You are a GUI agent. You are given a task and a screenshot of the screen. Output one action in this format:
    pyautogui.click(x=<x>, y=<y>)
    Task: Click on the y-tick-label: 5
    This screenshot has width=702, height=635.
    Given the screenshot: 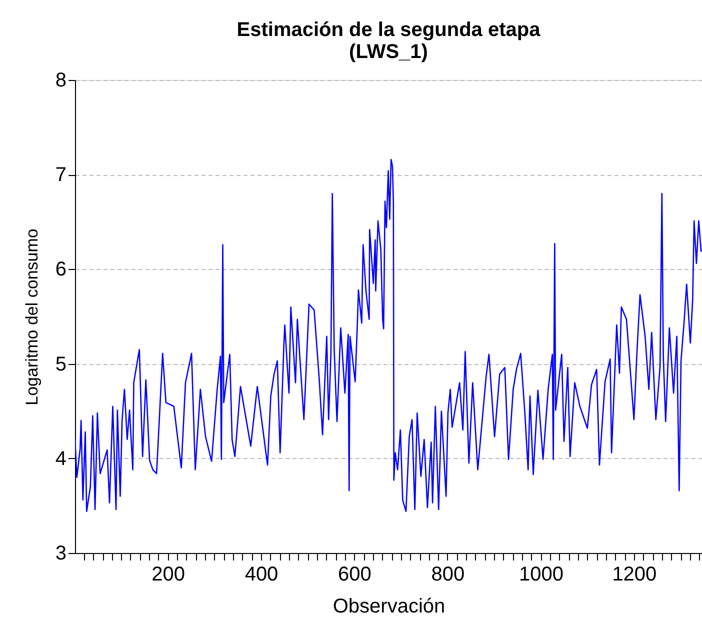 What is the action you would take?
    pyautogui.click(x=60, y=364)
    